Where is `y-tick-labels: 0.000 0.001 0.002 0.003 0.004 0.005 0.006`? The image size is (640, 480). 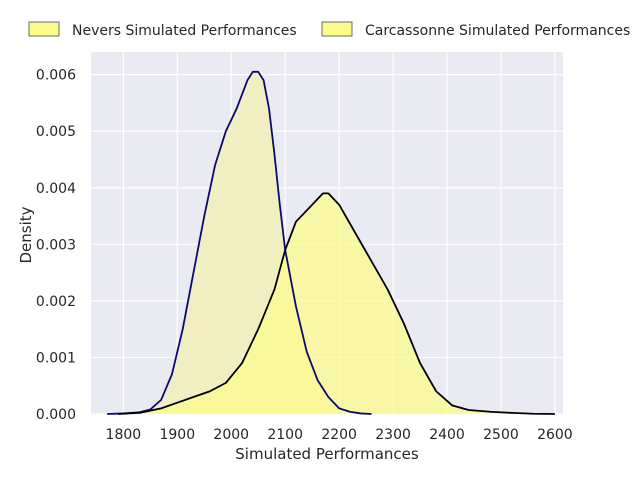
y-tick-labels: 0.000 0.001 0.002 0.003 0.004 0.005 0.006 is located at coordinates (56, 245).